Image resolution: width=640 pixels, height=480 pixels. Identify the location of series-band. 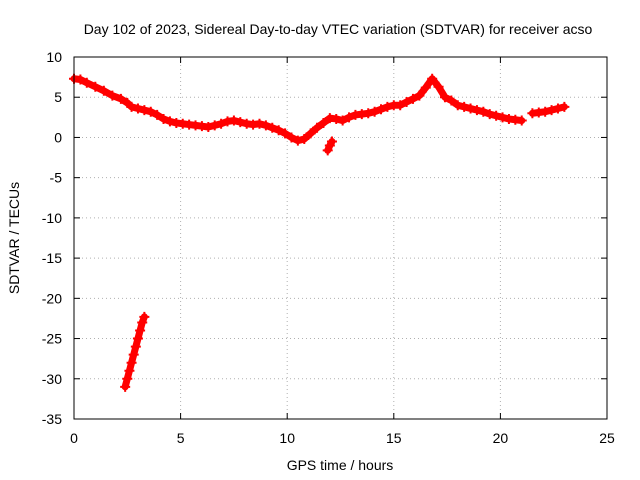
(134, 352).